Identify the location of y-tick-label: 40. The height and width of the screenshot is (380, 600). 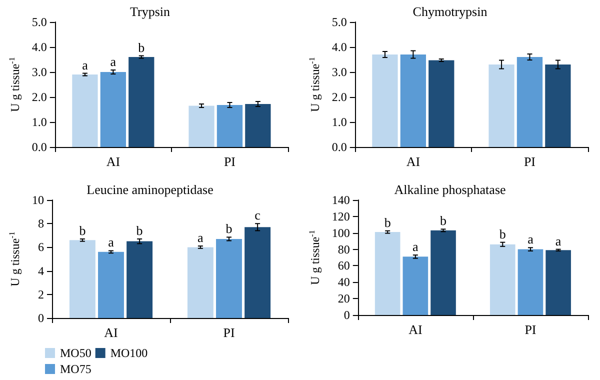
(344, 282).